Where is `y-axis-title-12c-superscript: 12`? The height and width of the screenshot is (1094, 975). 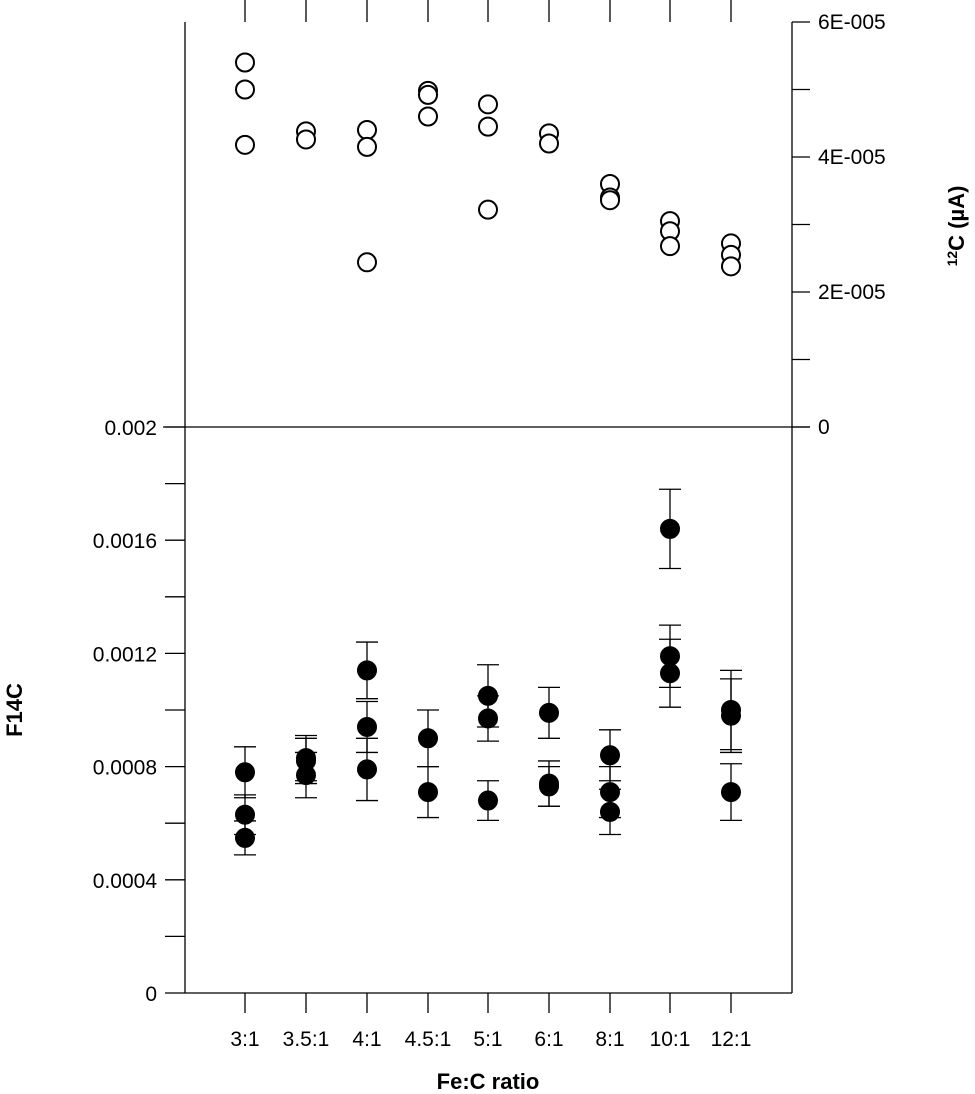
y-axis-title-12c-superscript: 12 is located at coordinates (952, 259).